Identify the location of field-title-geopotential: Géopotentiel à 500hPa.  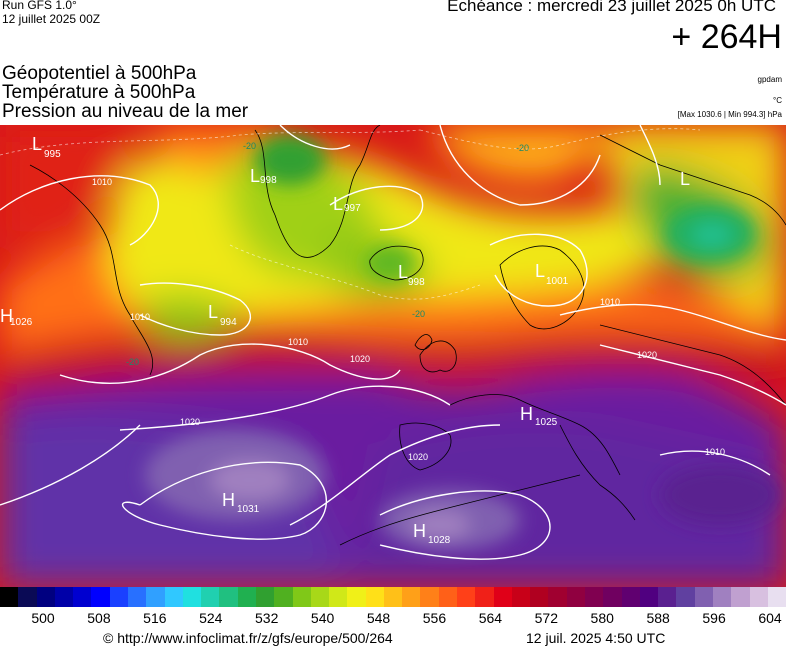
(99, 73).